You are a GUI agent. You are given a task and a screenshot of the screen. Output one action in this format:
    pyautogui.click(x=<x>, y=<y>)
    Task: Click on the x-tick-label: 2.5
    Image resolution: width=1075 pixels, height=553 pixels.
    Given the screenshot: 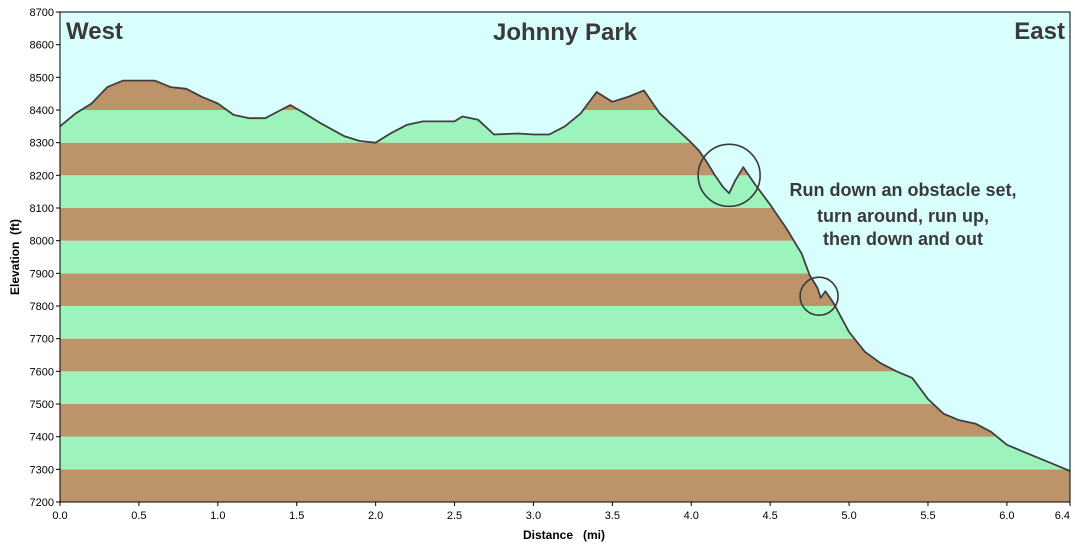 What is the action you would take?
    pyautogui.click(x=454, y=516)
    